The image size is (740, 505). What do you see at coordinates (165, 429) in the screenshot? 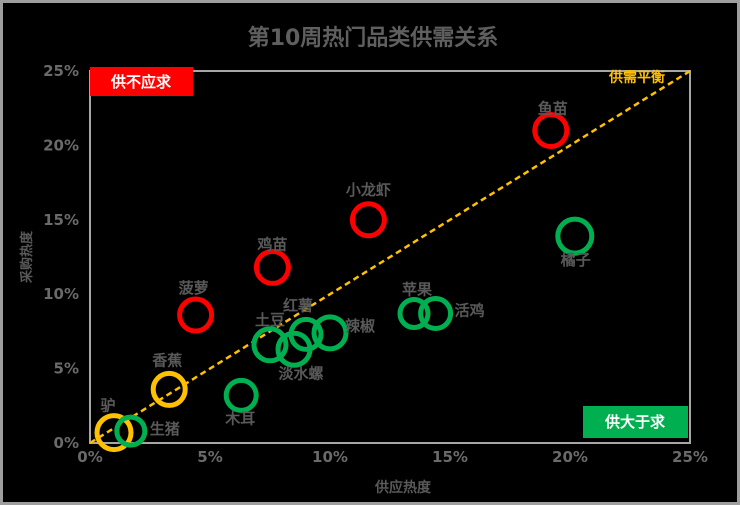
I see `data-point-label: 生猪` at bounding box center [165, 429].